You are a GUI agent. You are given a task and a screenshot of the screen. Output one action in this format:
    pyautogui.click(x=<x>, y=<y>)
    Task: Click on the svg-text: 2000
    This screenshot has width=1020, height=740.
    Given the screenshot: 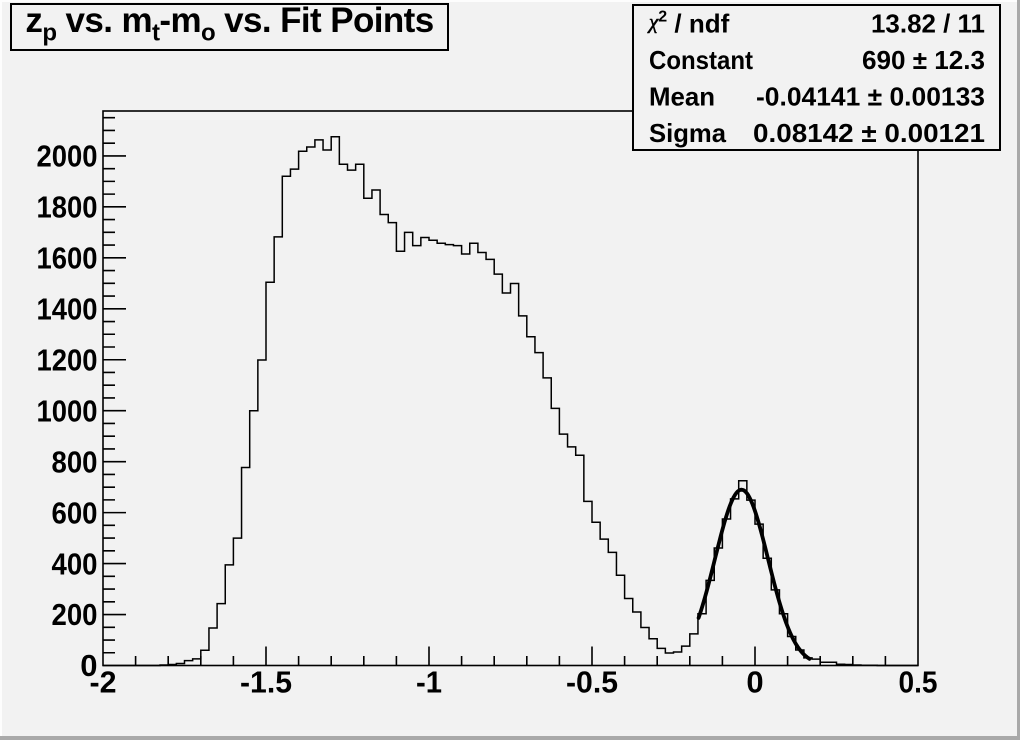 What is the action you would take?
    pyautogui.click(x=67, y=156)
    